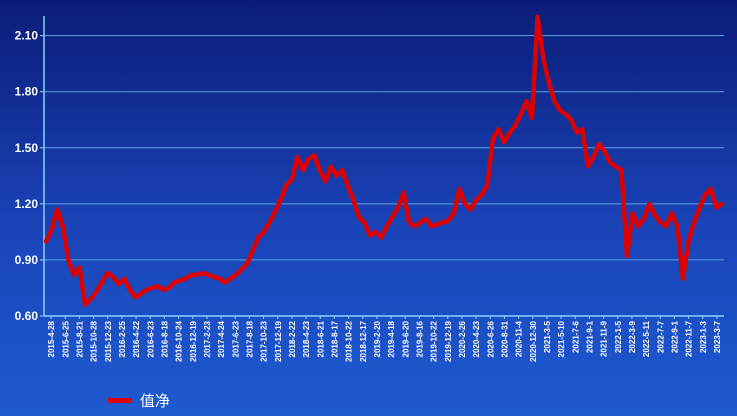  I want to click on x-tick-label: 2015-8-21, so click(79, 338).